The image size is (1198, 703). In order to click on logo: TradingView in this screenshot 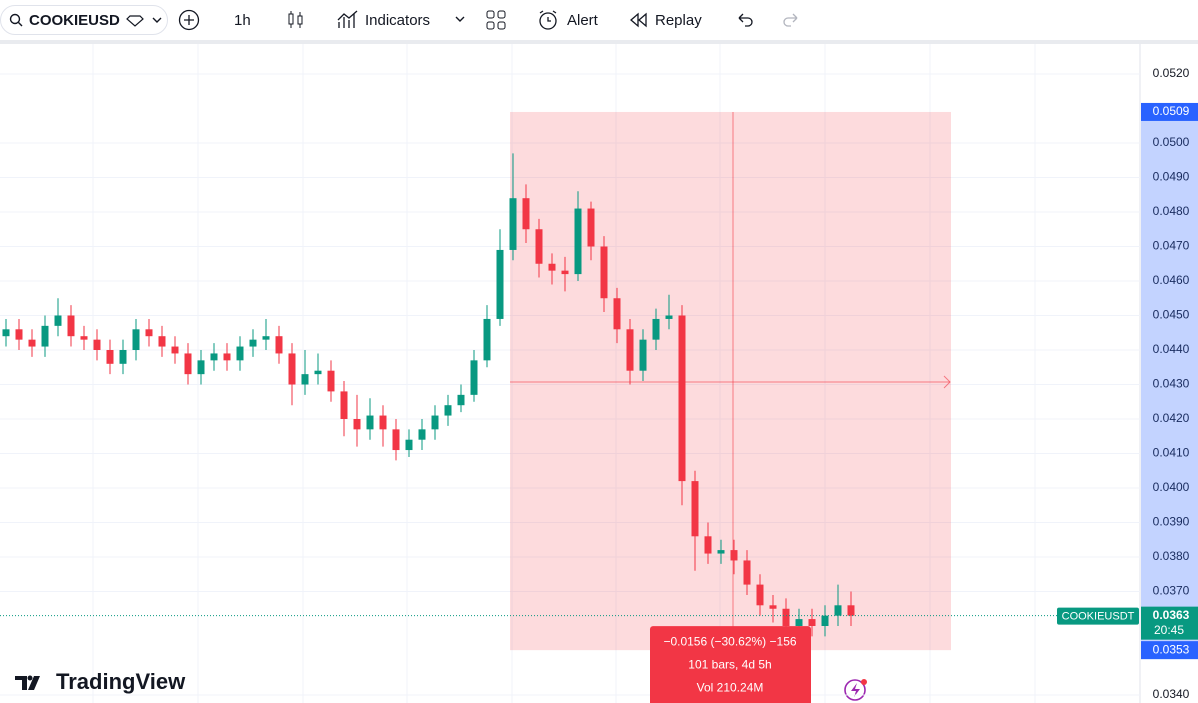, I will do `click(100, 681)`.